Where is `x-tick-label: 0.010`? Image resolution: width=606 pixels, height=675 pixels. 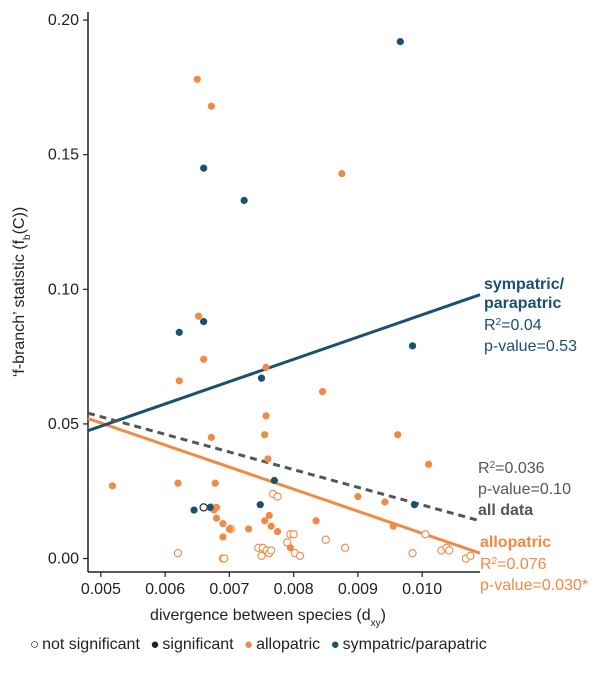
x-tick-label: 0.010 is located at coordinates (422, 589).